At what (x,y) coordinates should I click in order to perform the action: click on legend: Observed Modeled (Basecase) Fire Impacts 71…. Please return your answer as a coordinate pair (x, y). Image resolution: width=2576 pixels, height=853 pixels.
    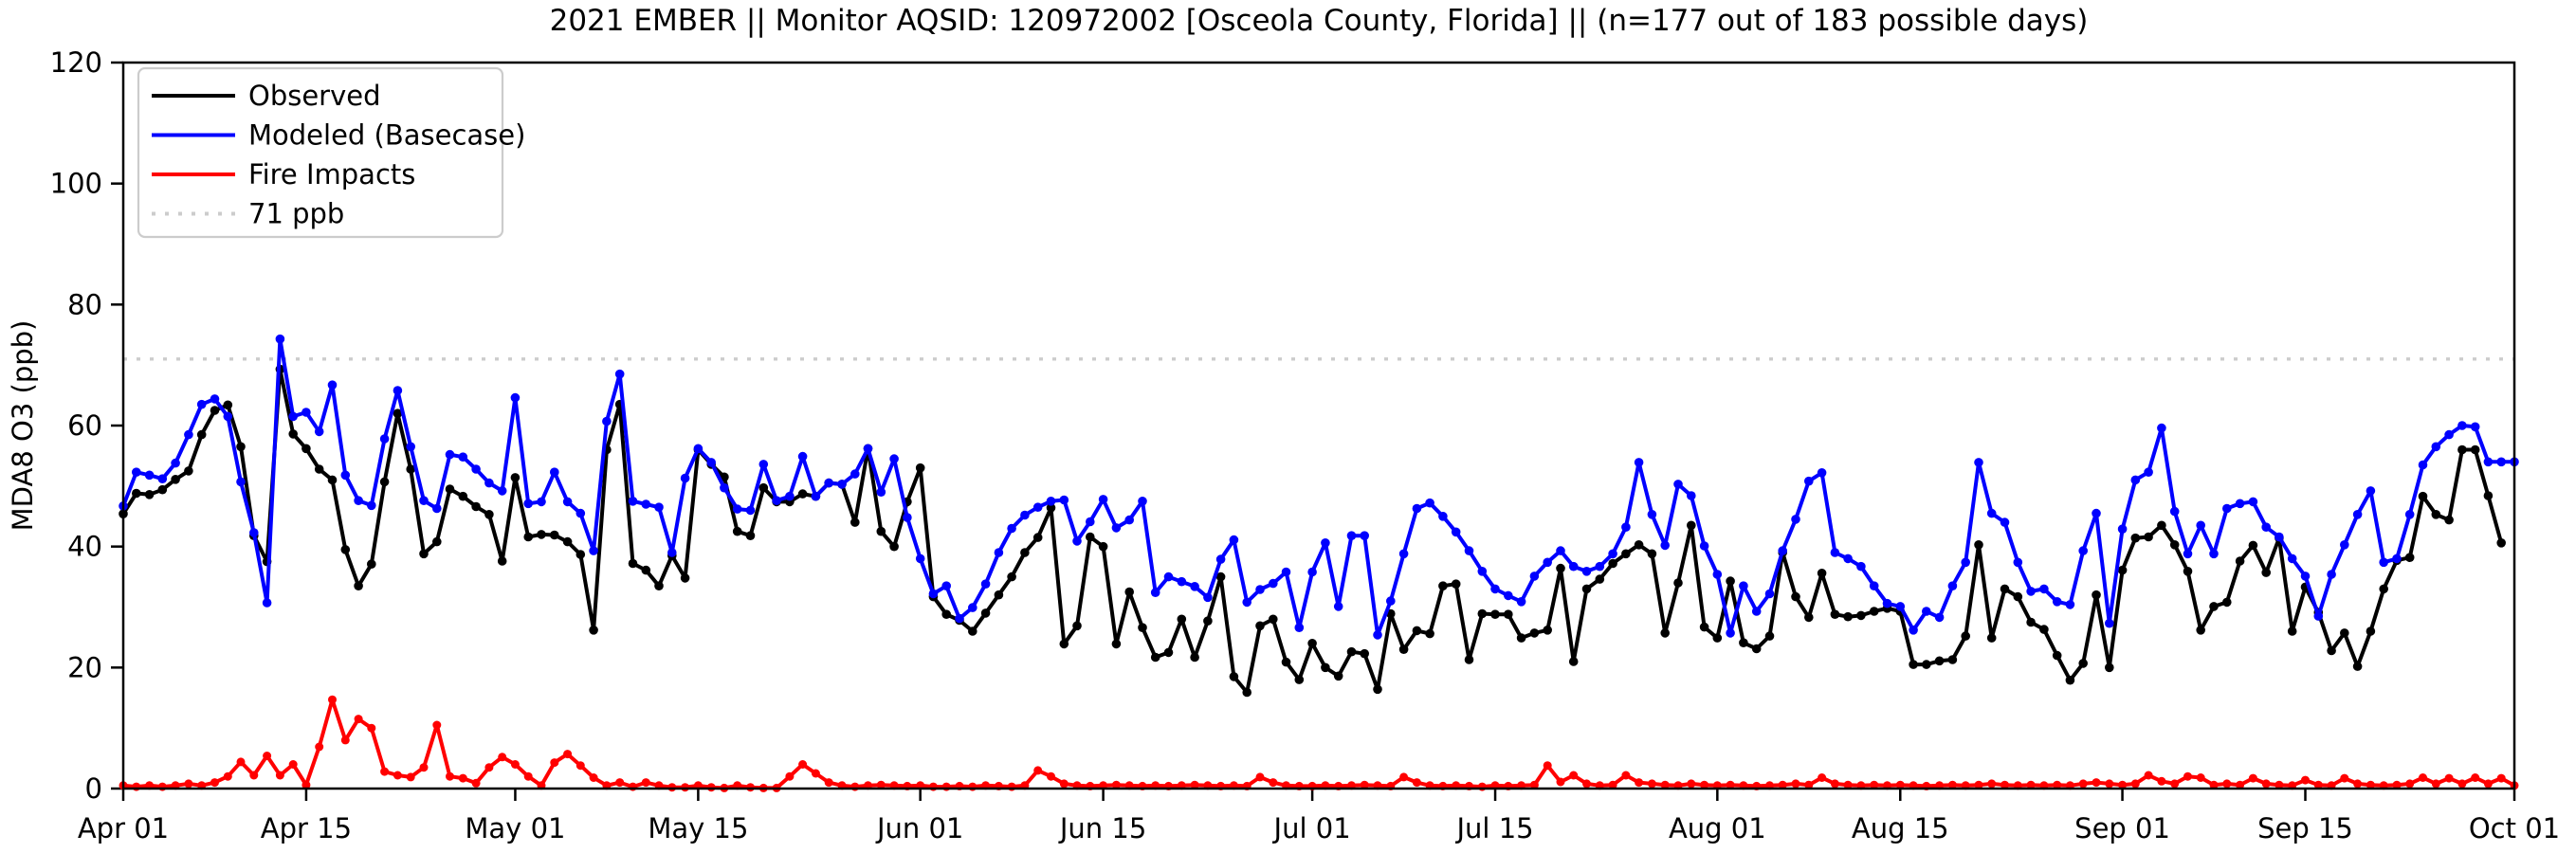
    Looking at the image, I should click on (331, 152).